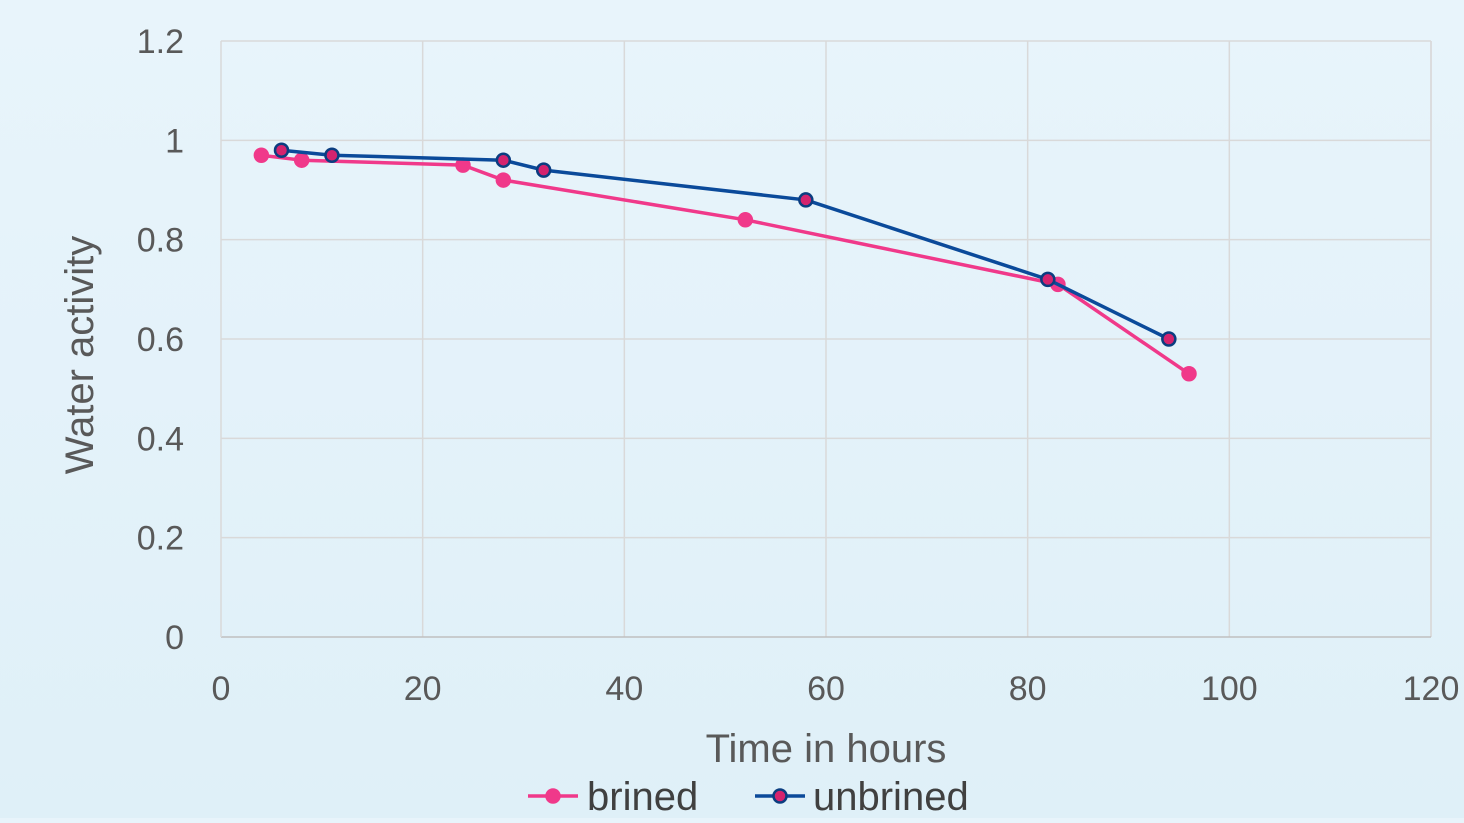 The height and width of the screenshot is (823, 1464). I want to click on y-tick-label: 0.4, so click(160, 439).